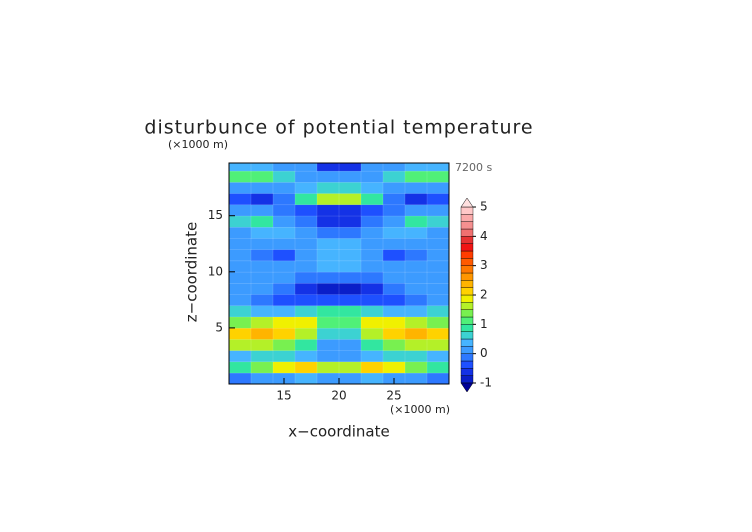  Describe the element at coordinates (192, 272) in the screenshot. I see `y-axis-label: z−coordinate` at that location.